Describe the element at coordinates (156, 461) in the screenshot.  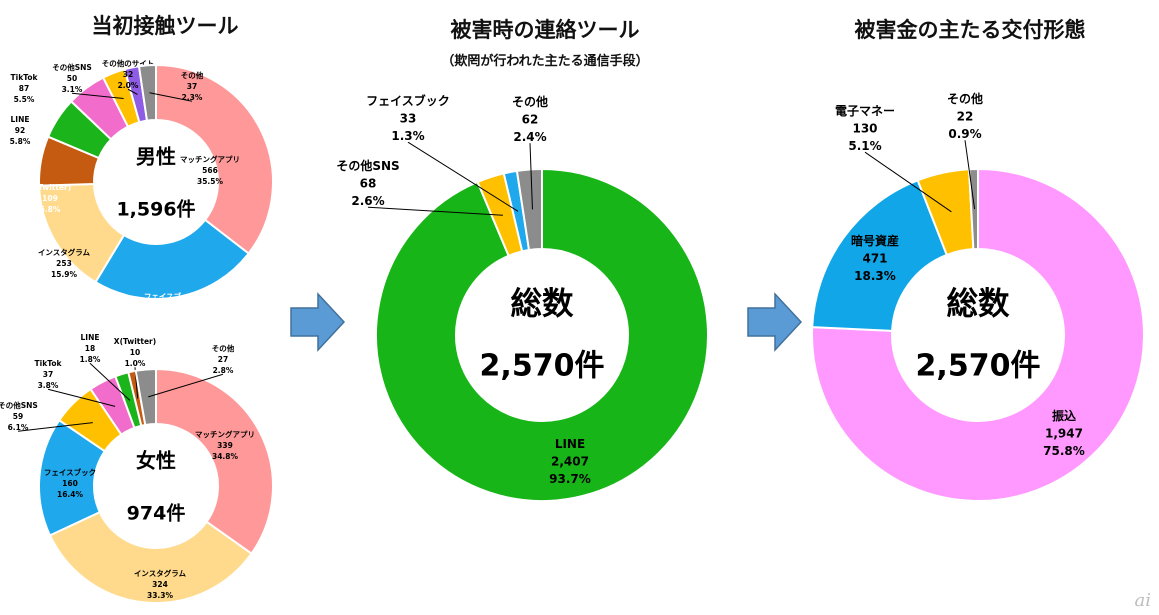
I see `female-center-label-0: 女性` at that location.